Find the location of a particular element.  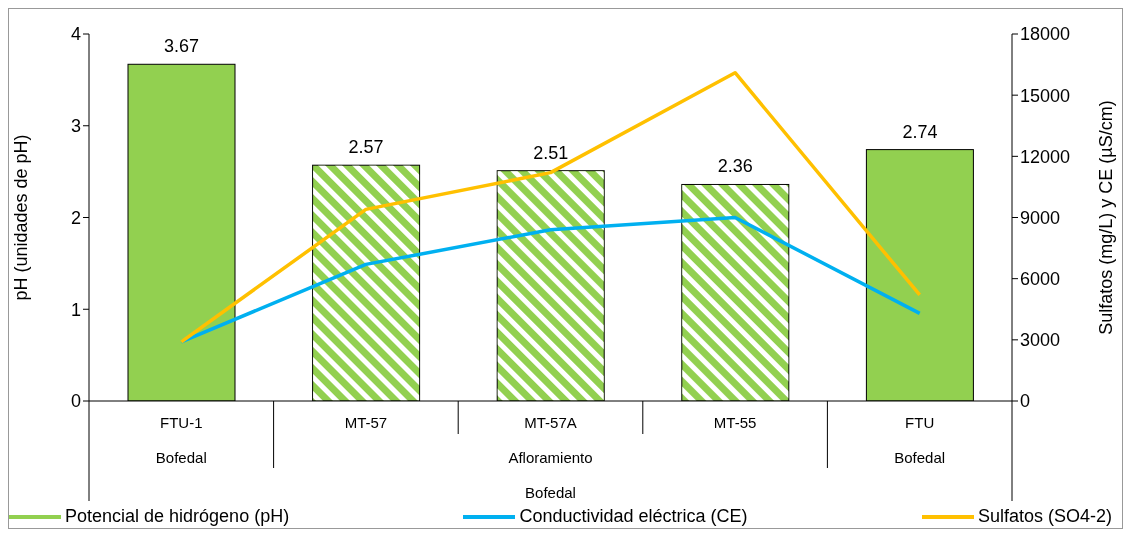

legend-label: Conductividad eléctrica (CE) is located at coordinates (633, 516).